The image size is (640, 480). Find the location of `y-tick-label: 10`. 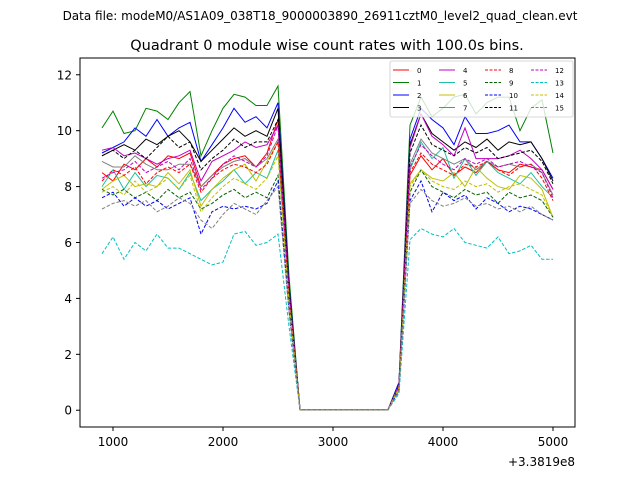

y-tick-label: 10 is located at coordinates (64, 131).